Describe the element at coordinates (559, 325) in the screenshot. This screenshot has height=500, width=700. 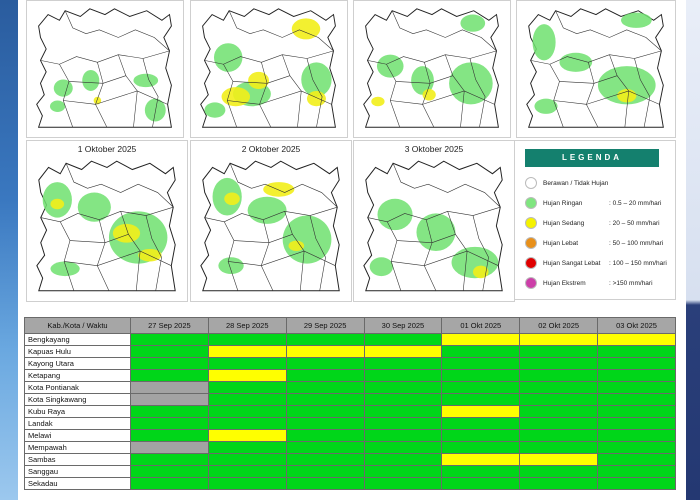
I see `date-column-header: 02 Okt 2025` at that location.